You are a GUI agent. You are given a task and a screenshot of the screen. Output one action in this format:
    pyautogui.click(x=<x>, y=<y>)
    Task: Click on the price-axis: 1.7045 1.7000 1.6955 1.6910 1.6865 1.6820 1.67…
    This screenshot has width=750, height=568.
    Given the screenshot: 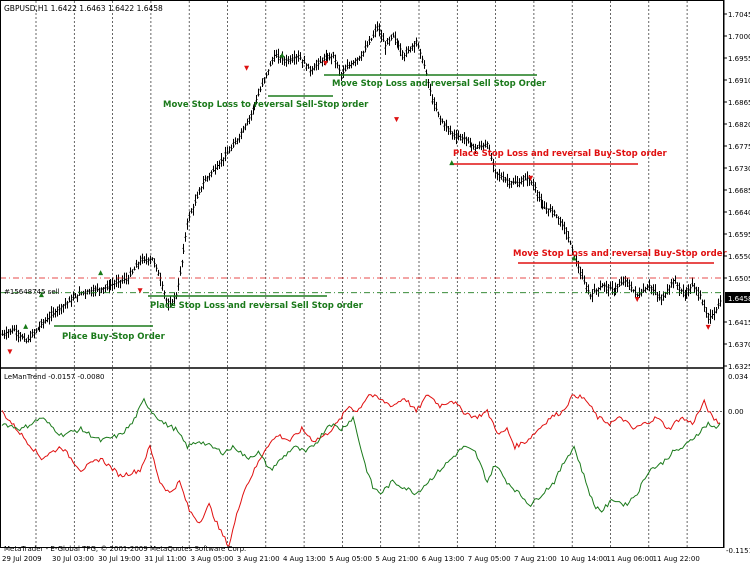 What is the action you would take?
    pyautogui.click(x=737, y=191)
    